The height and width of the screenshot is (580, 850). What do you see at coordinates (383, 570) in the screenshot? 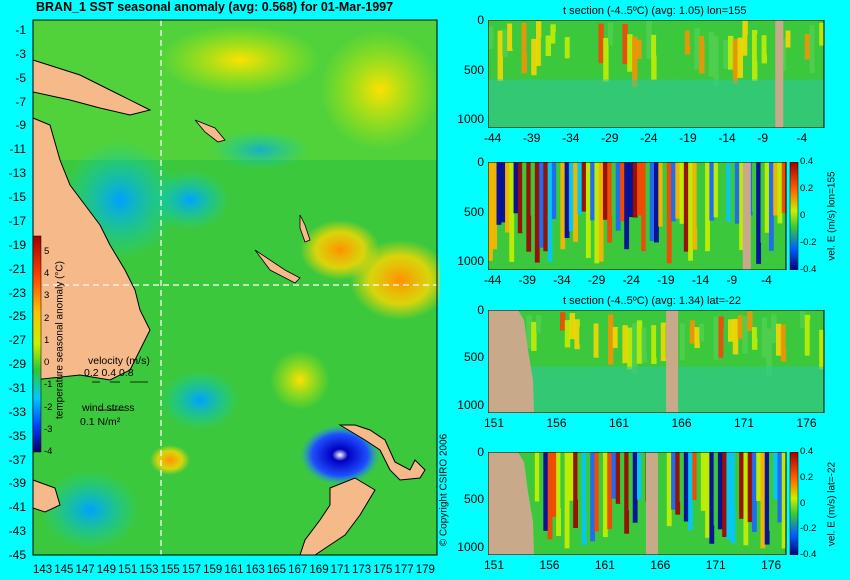
I see `main-x-tick: 175` at bounding box center [383, 570].